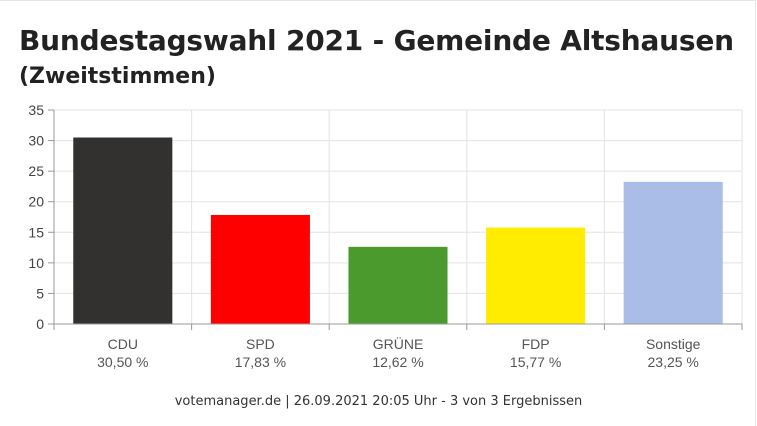  What do you see at coordinates (535, 362) in the screenshot?
I see `data-label: 15,77 %` at bounding box center [535, 362].